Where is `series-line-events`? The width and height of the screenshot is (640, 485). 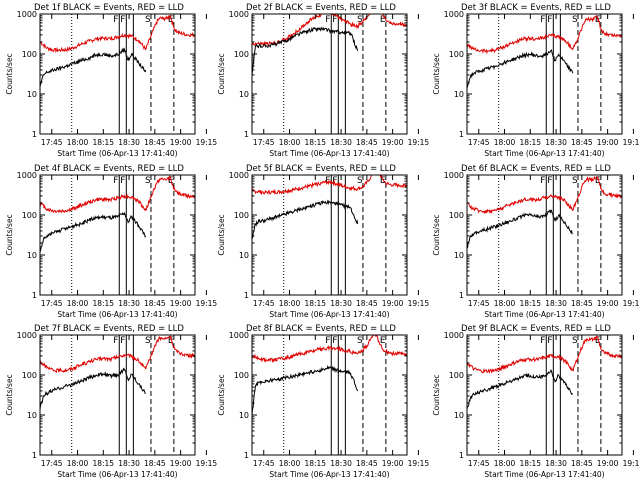
series-line-events is located at coordinates (305, 50).